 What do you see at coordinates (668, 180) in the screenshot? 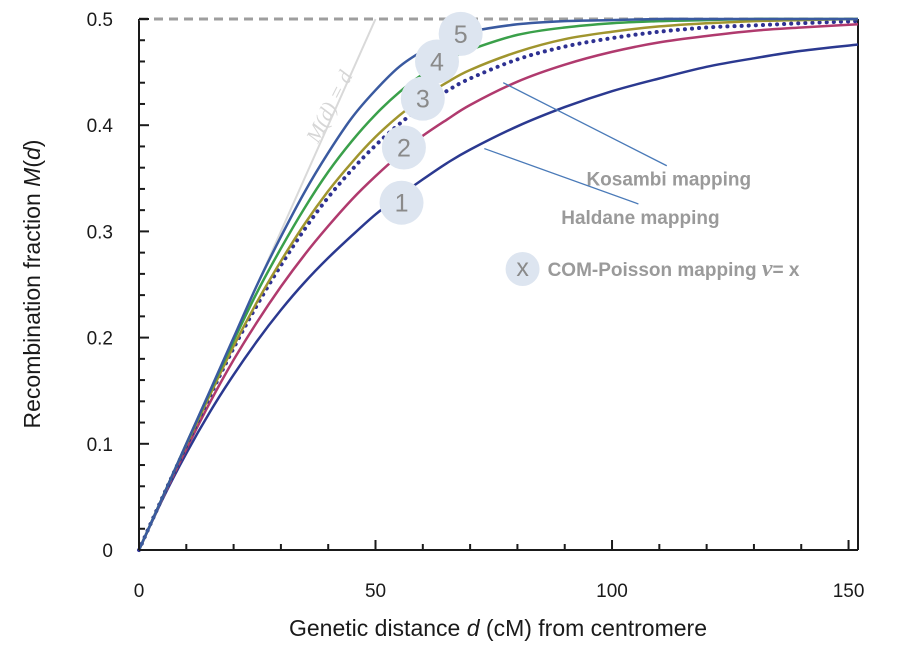
I see `annotation-text-0: Kosambi mapping` at bounding box center [668, 180].